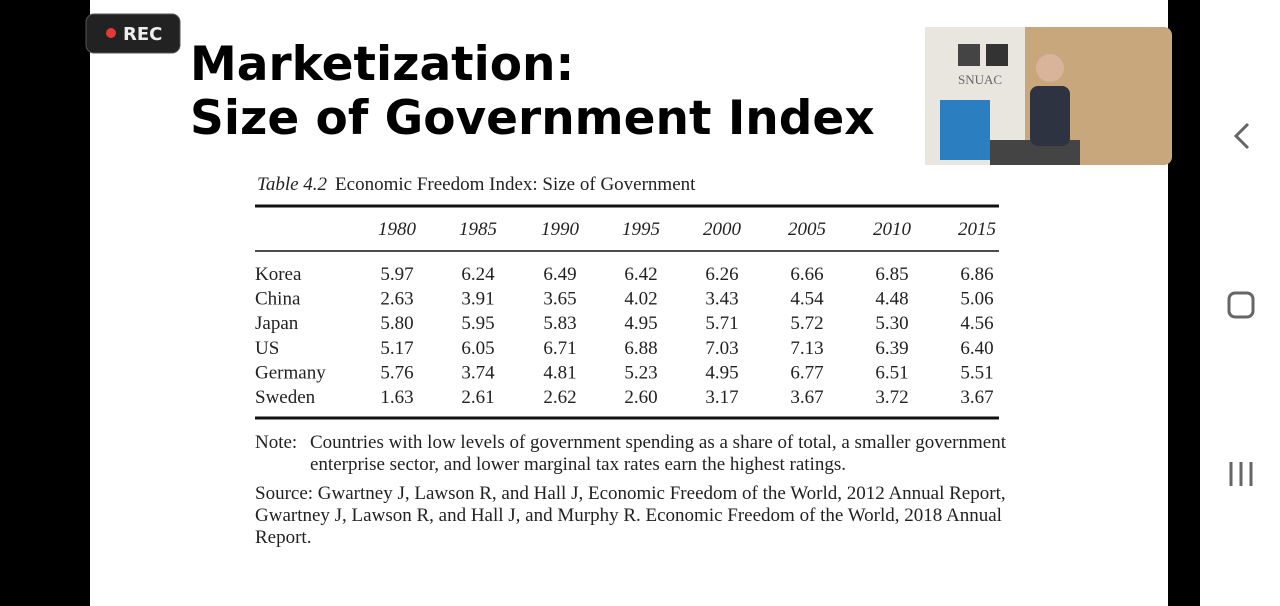 This screenshot has height=606, width=1280. I want to click on cell: 1.63, so click(396, 397).